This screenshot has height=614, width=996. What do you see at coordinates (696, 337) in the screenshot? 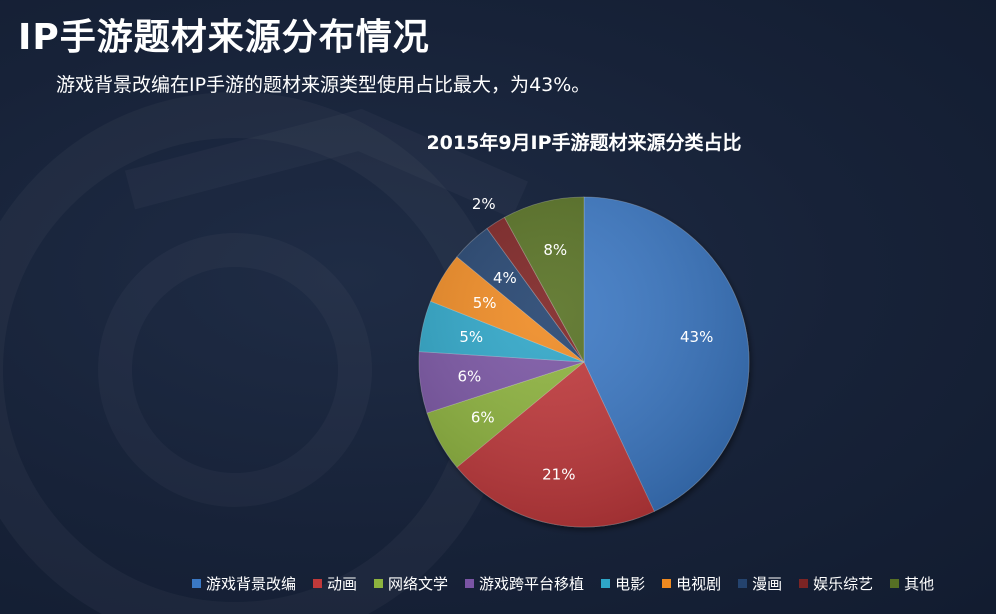
I see `pie-data-label-1: 43%` at bounding box center [696, 337].